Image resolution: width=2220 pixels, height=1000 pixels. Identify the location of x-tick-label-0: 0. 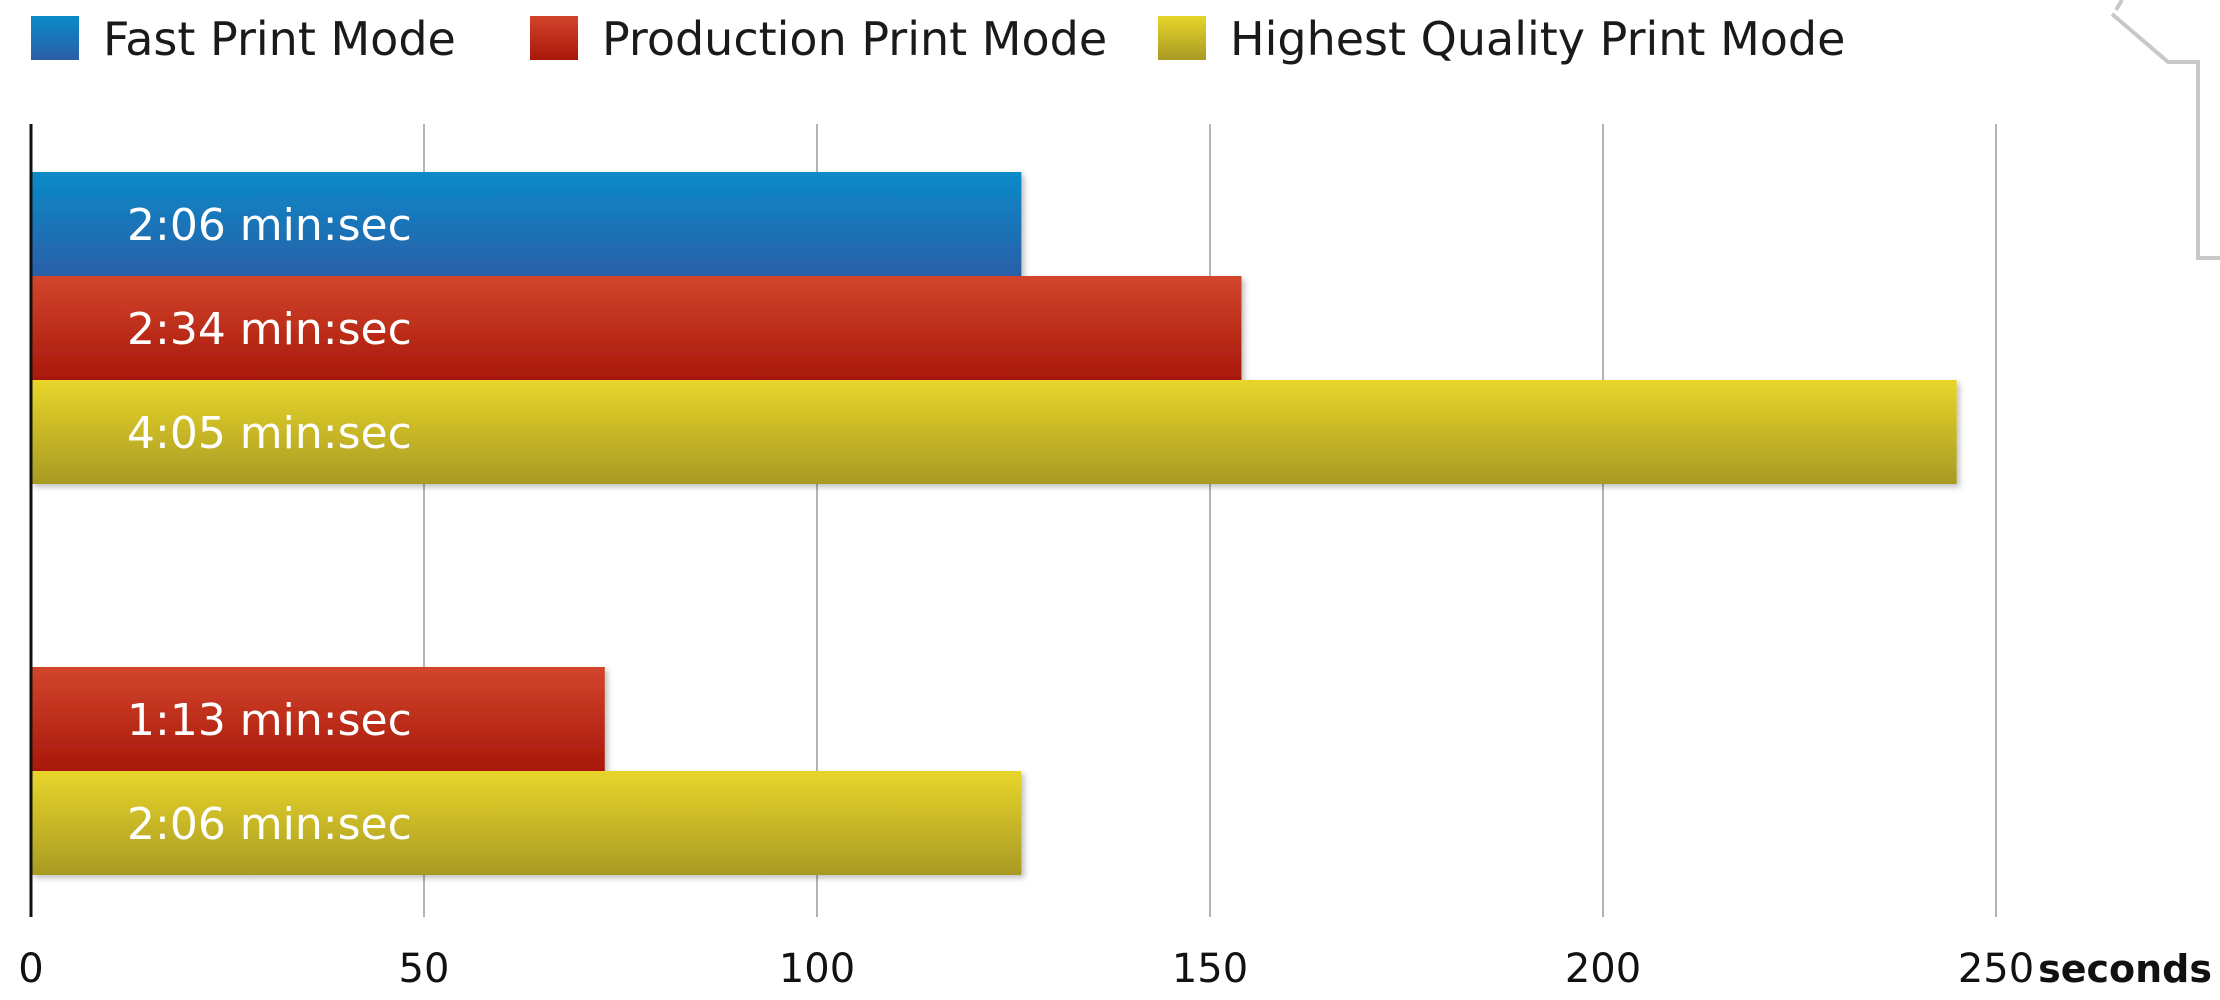
(30, 969).